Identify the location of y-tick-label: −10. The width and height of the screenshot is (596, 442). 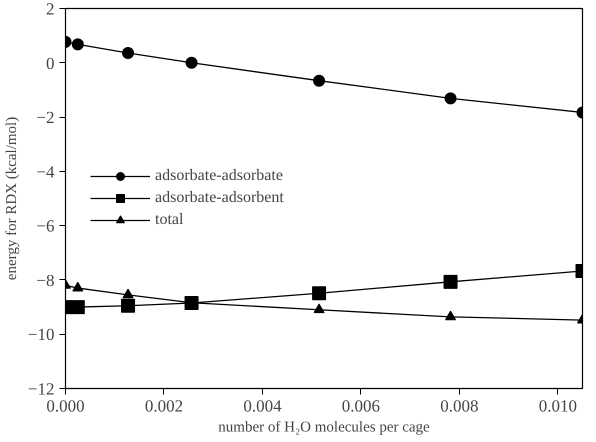
(41, 334).